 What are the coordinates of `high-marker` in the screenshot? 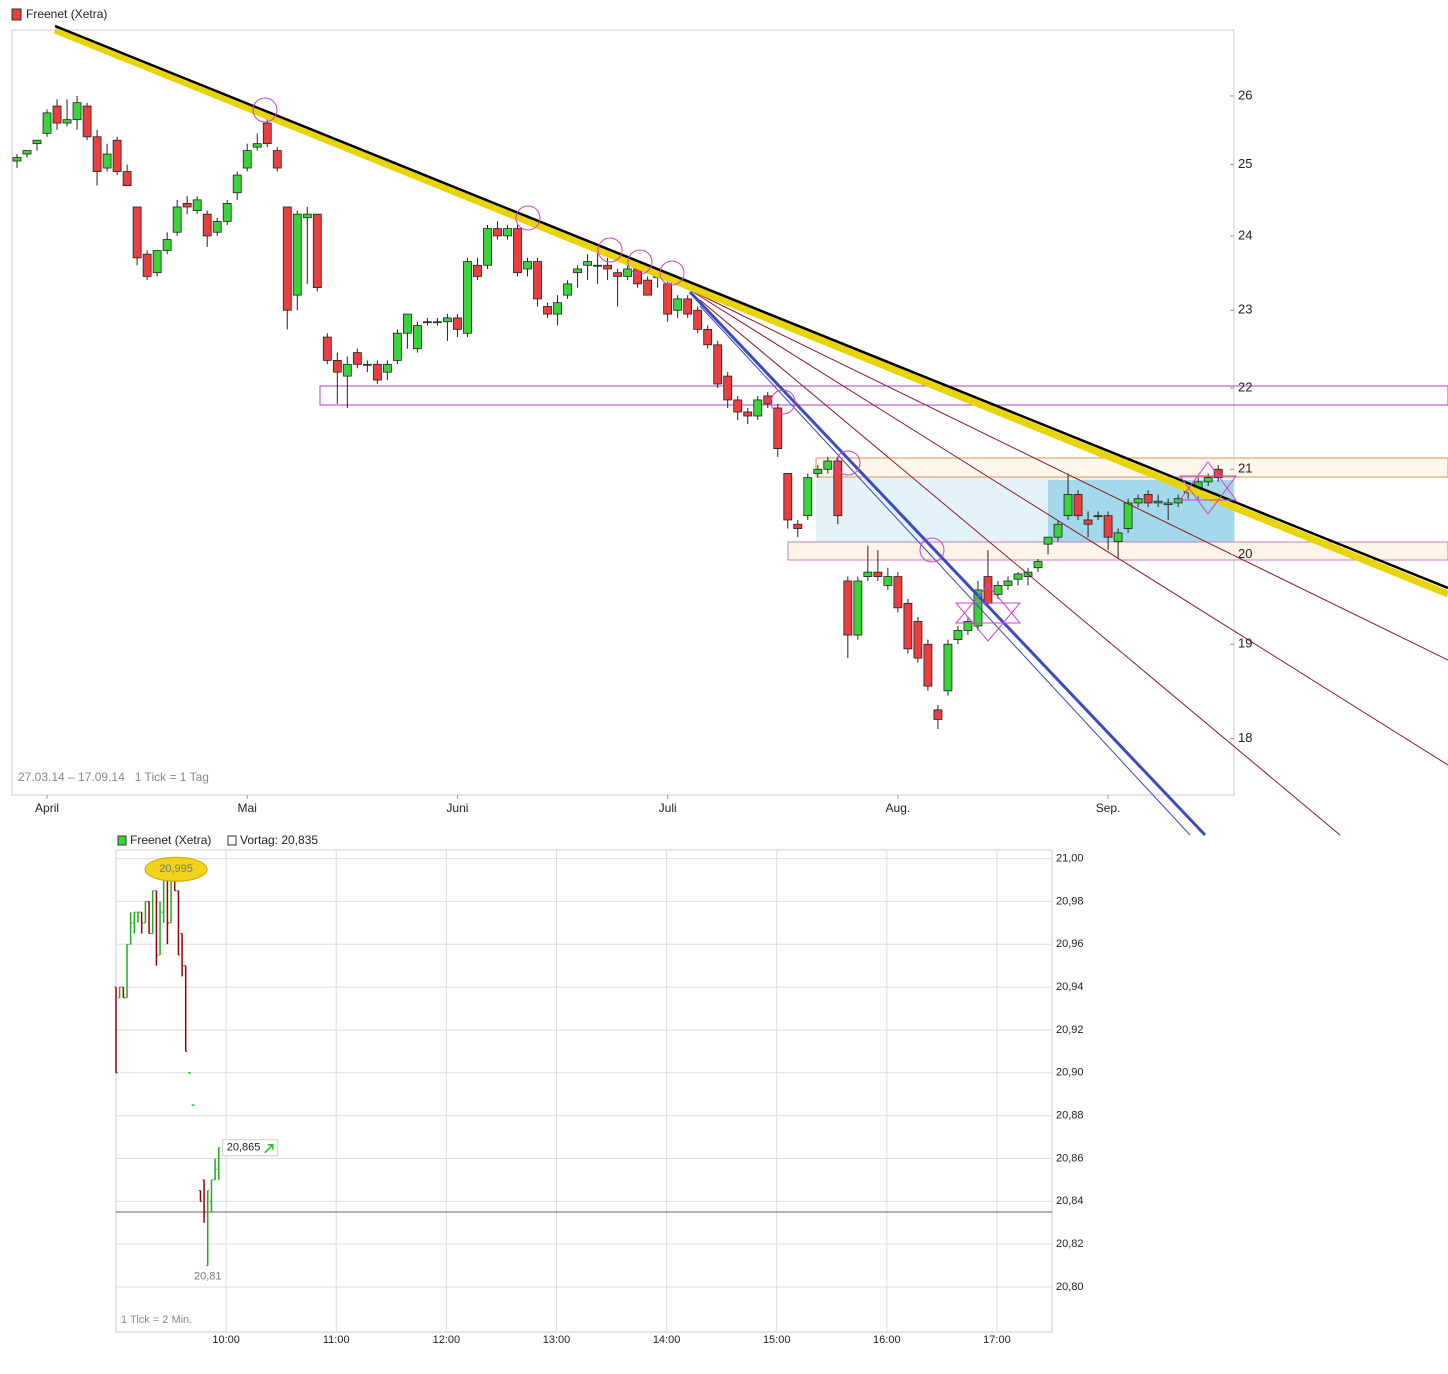 It's located at (176, 869).